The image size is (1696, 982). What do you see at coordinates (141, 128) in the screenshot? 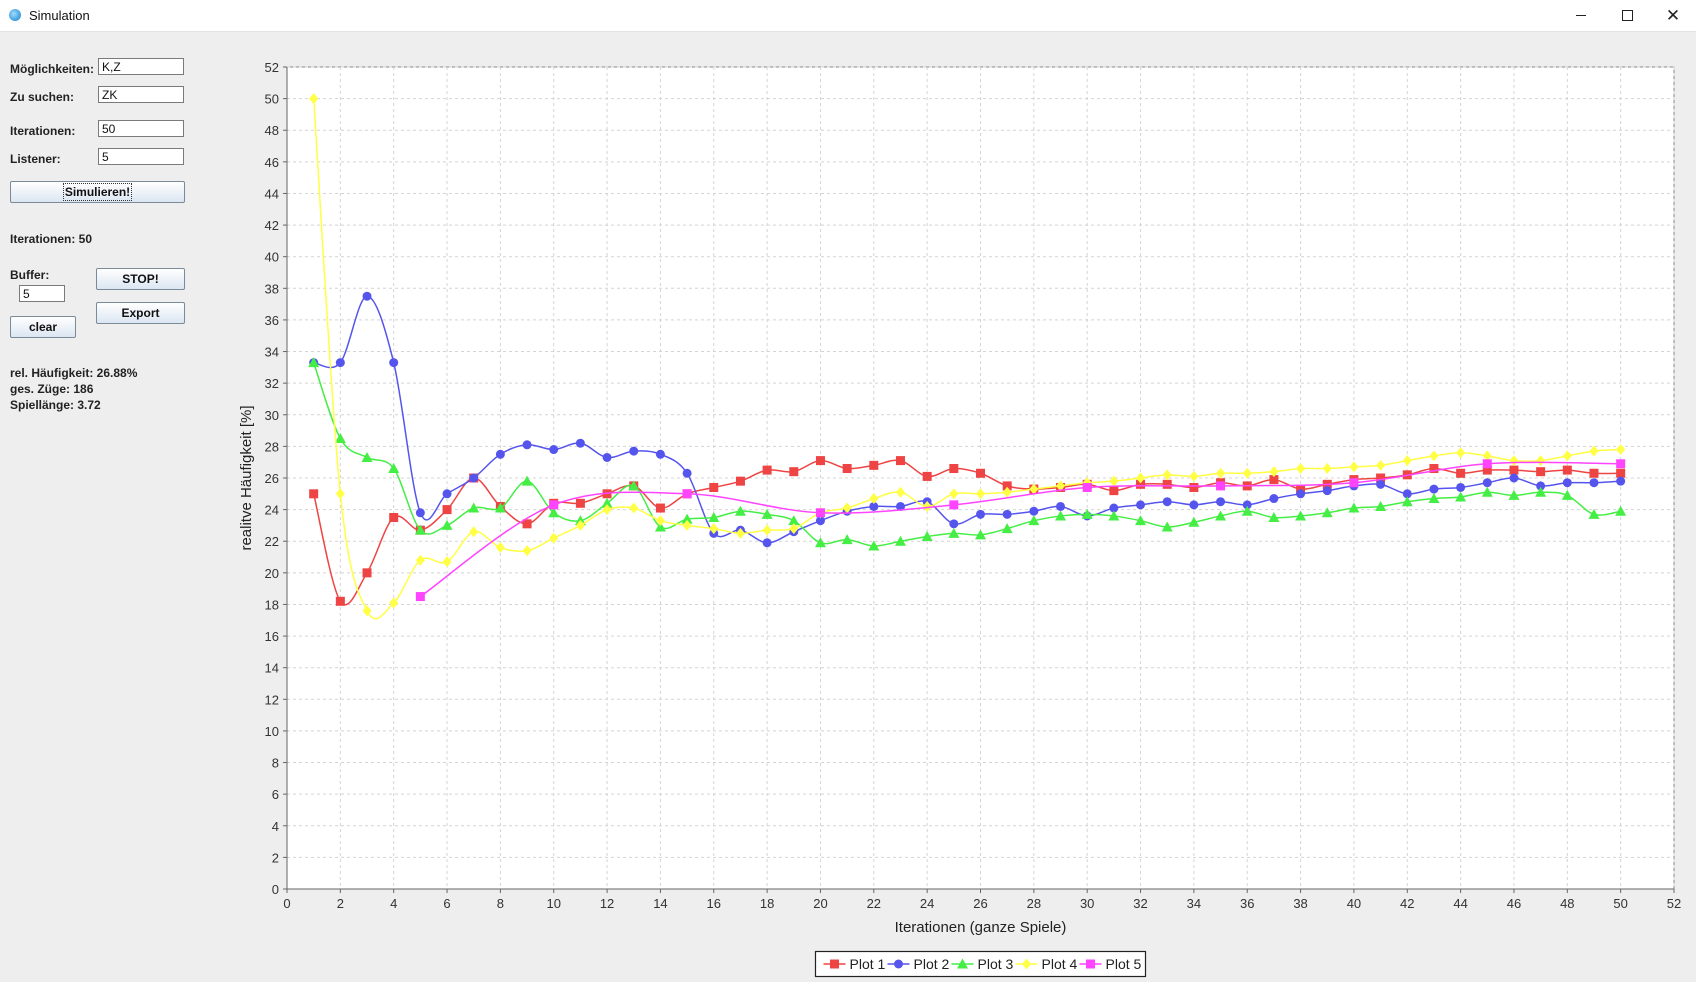
I see `iterationen-input` at bounding box center [141, 128].